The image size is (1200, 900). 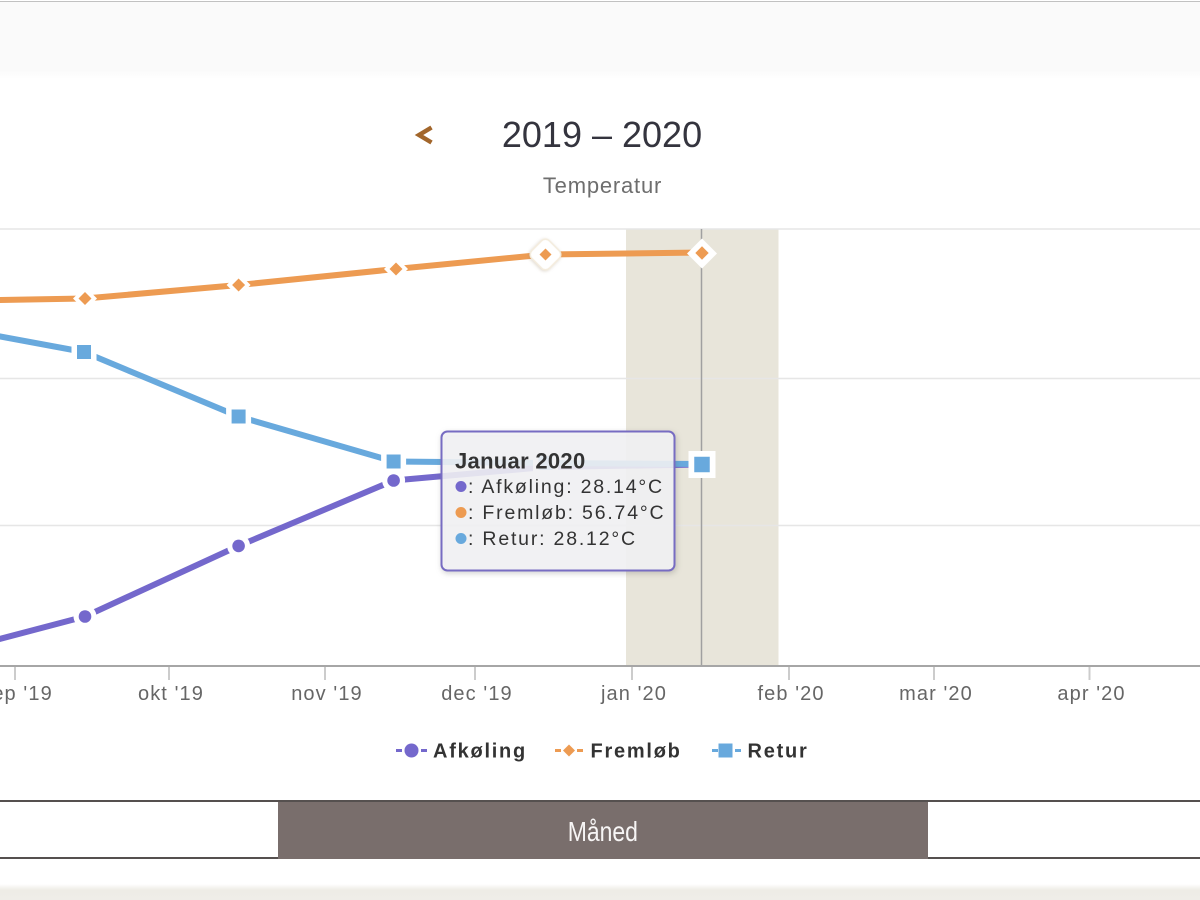 I want to click on svg-text: sep '19, so click(x=26, y=694).